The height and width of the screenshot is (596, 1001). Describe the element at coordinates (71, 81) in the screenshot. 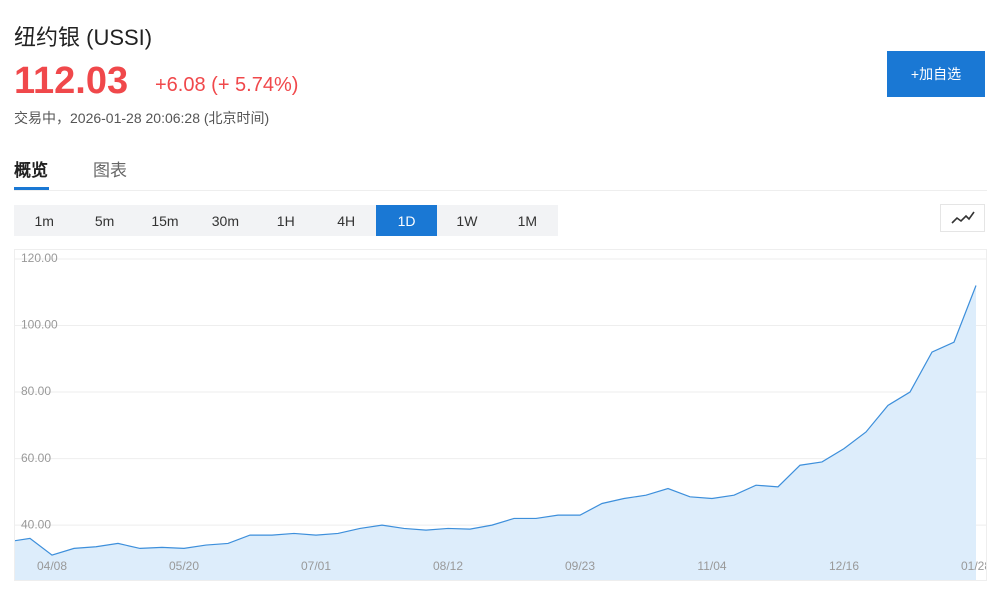

I see `price: 112.03` at that location.